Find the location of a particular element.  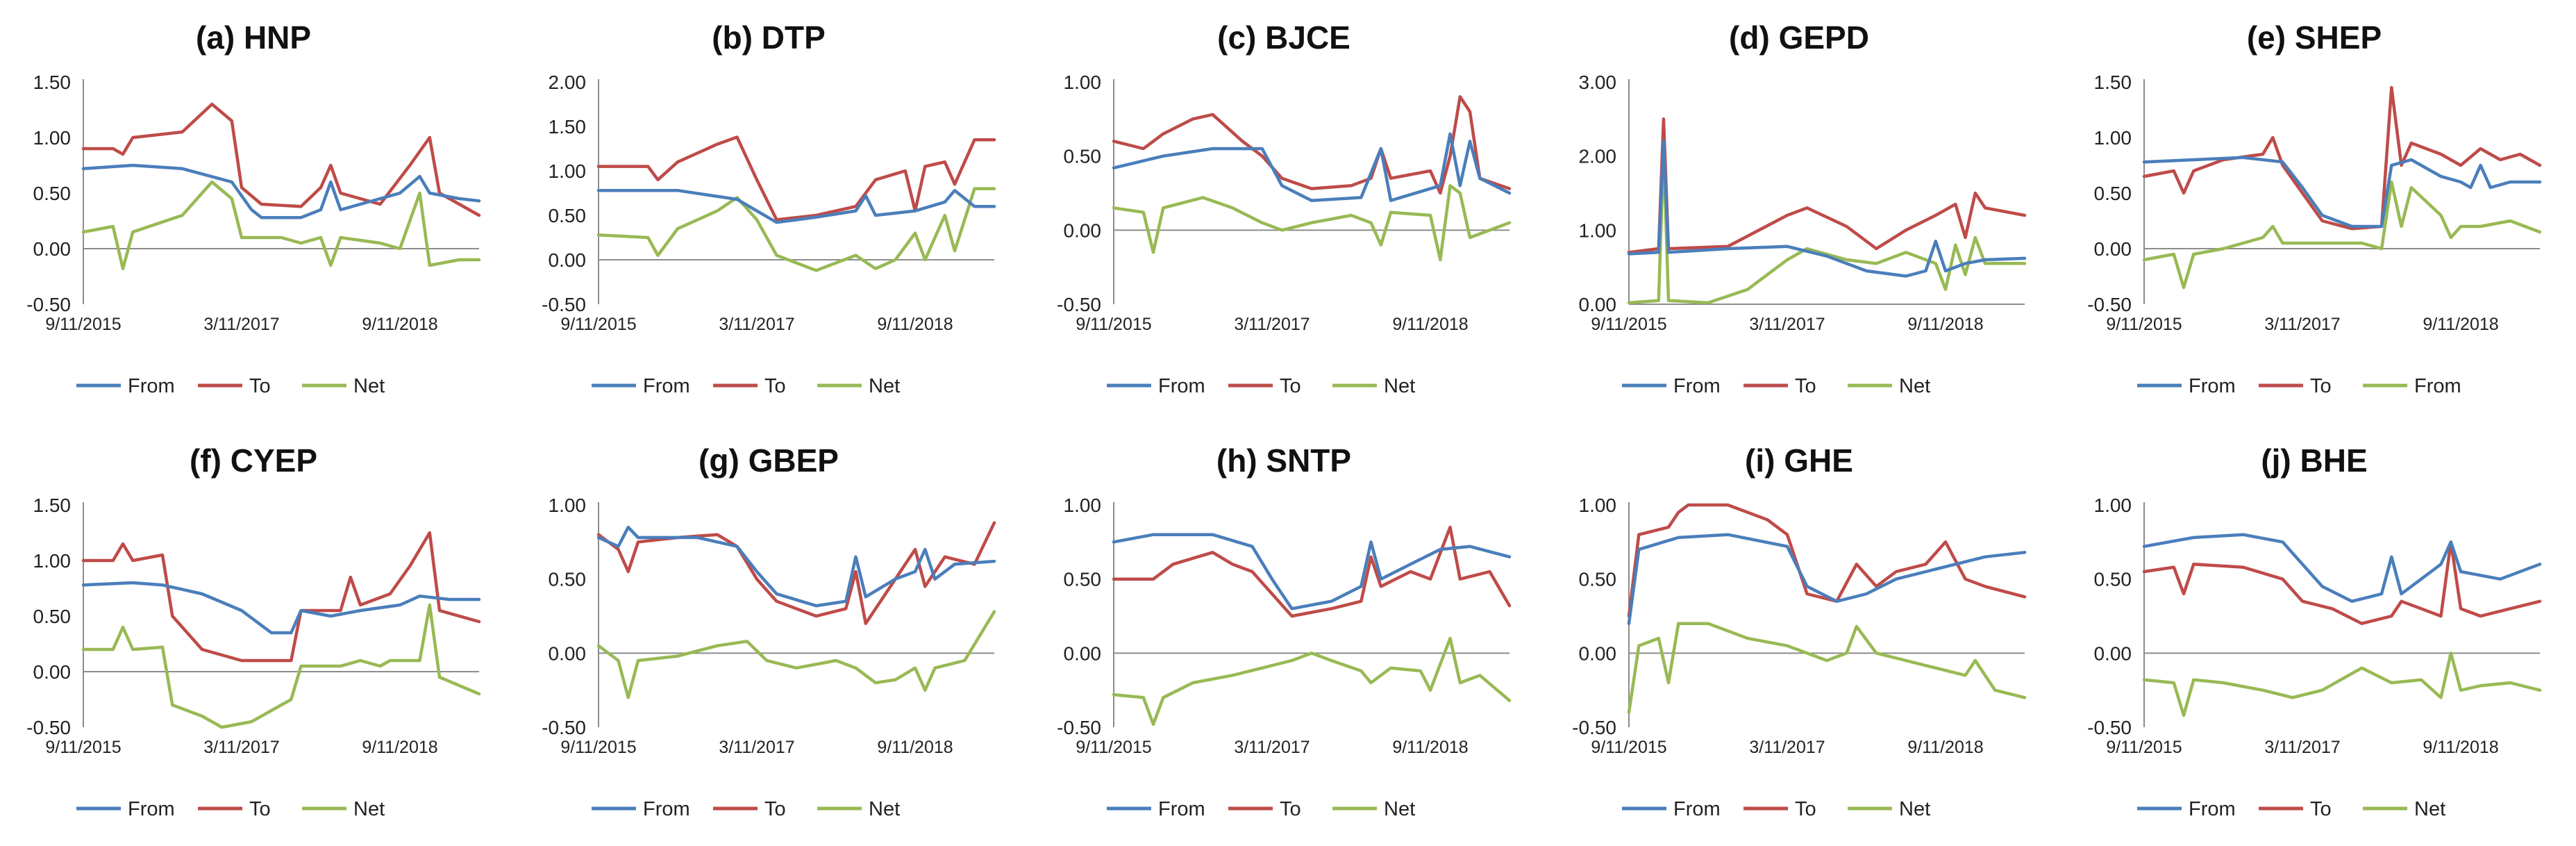

chart-title: (f) CYEP is located at coordinates (253, 461).